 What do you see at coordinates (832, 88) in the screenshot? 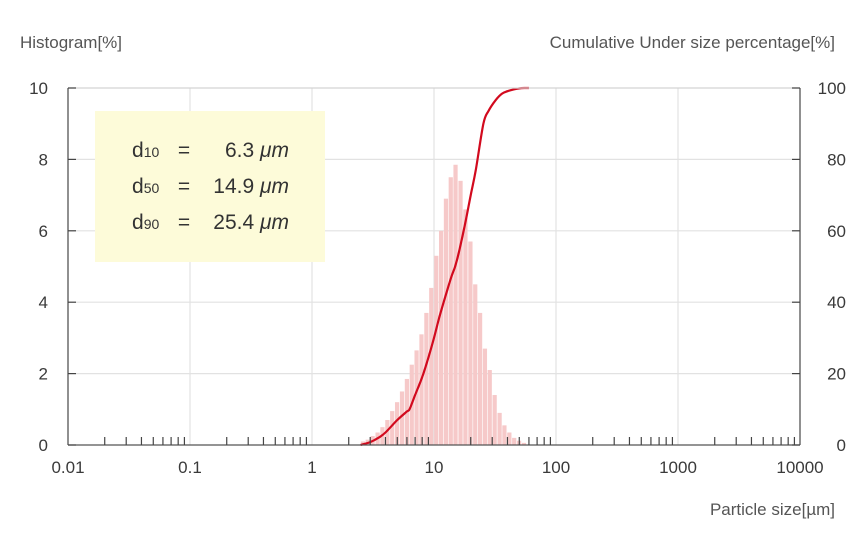
I see `y-right-tick-label: 100` at bounding box center [832, 88].